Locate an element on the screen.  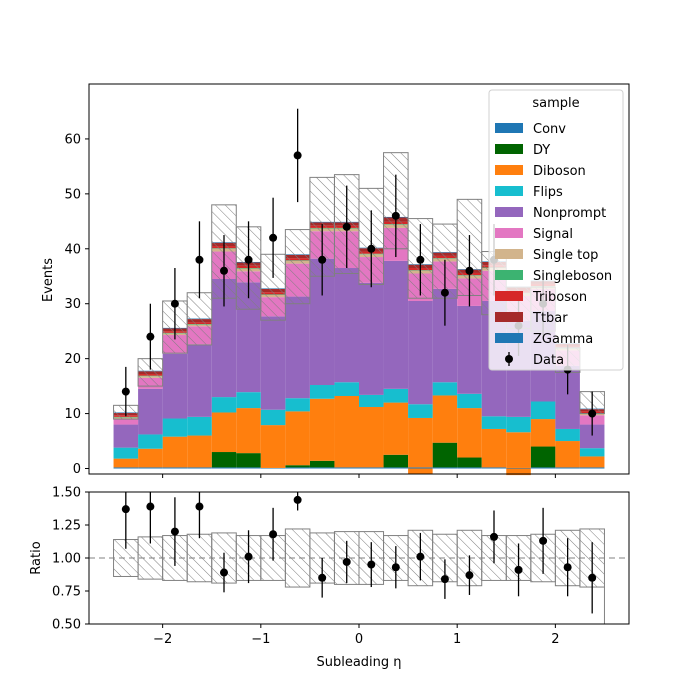
legend-label: Diboson is located at coordinates (559, 171).